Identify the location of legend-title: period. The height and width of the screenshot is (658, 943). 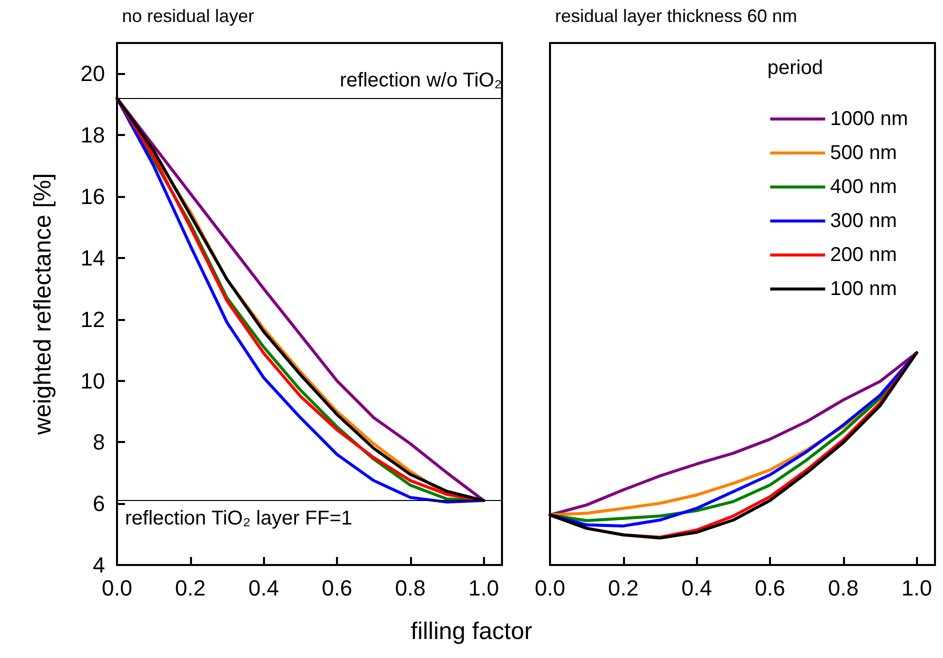
(795, 68).